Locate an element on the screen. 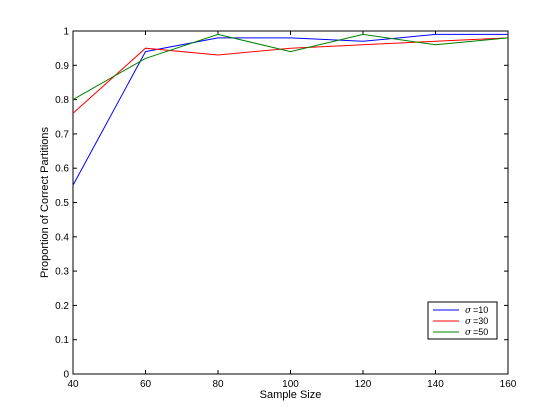  x-tick-label: 160 is located at coordinates (508, 384).